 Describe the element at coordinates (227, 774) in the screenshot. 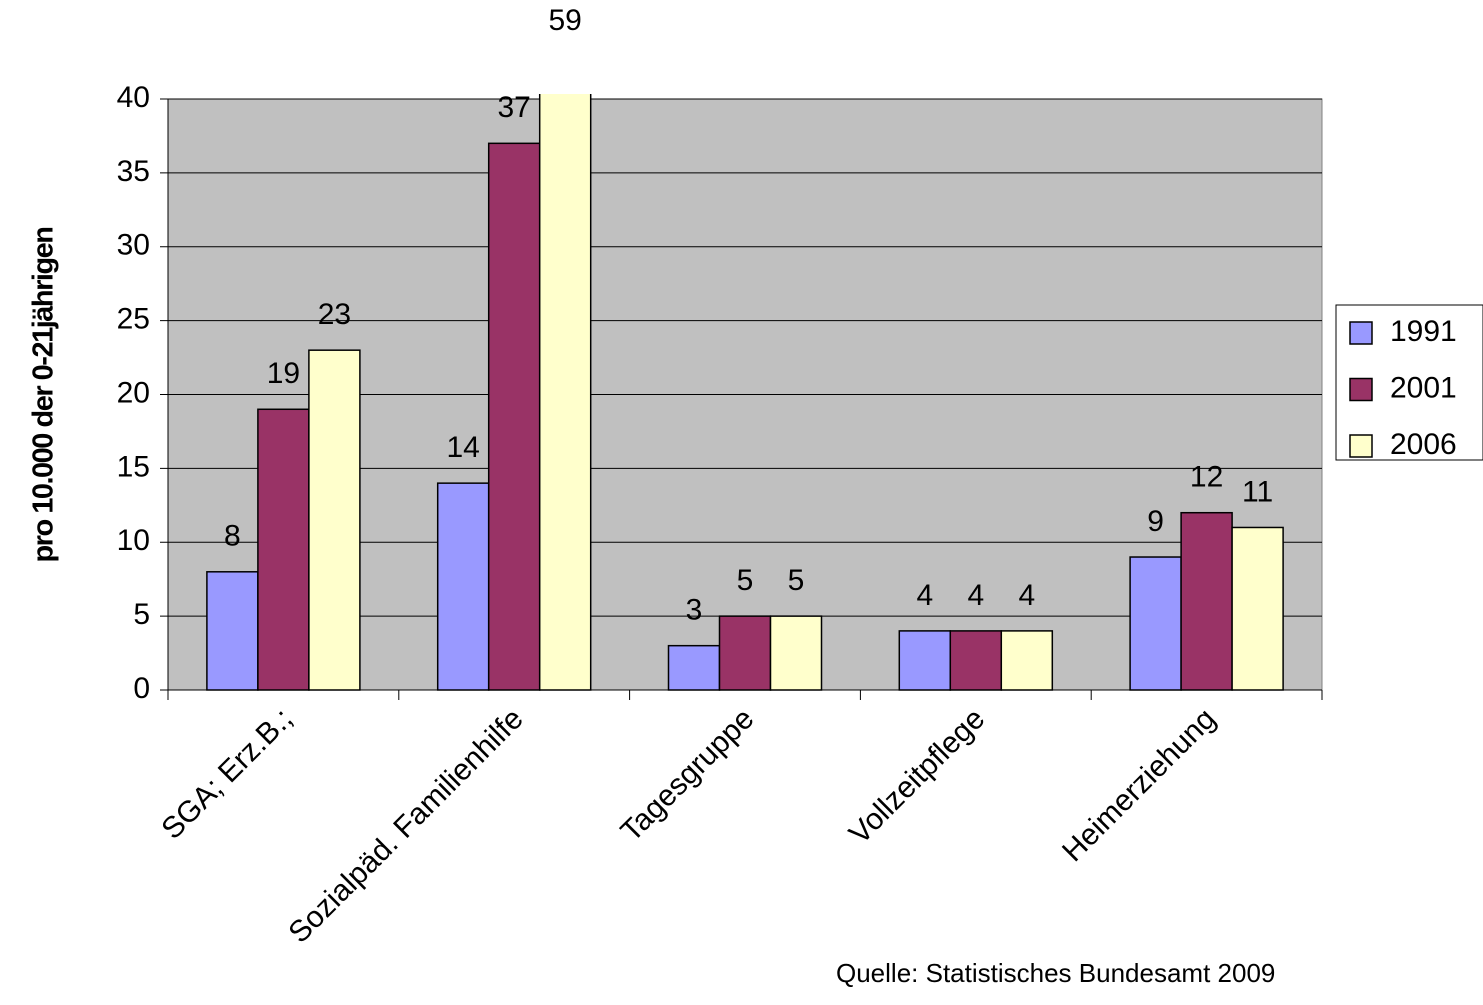

I see `x-tick-label: SGA; Erz.B.;` at that location.